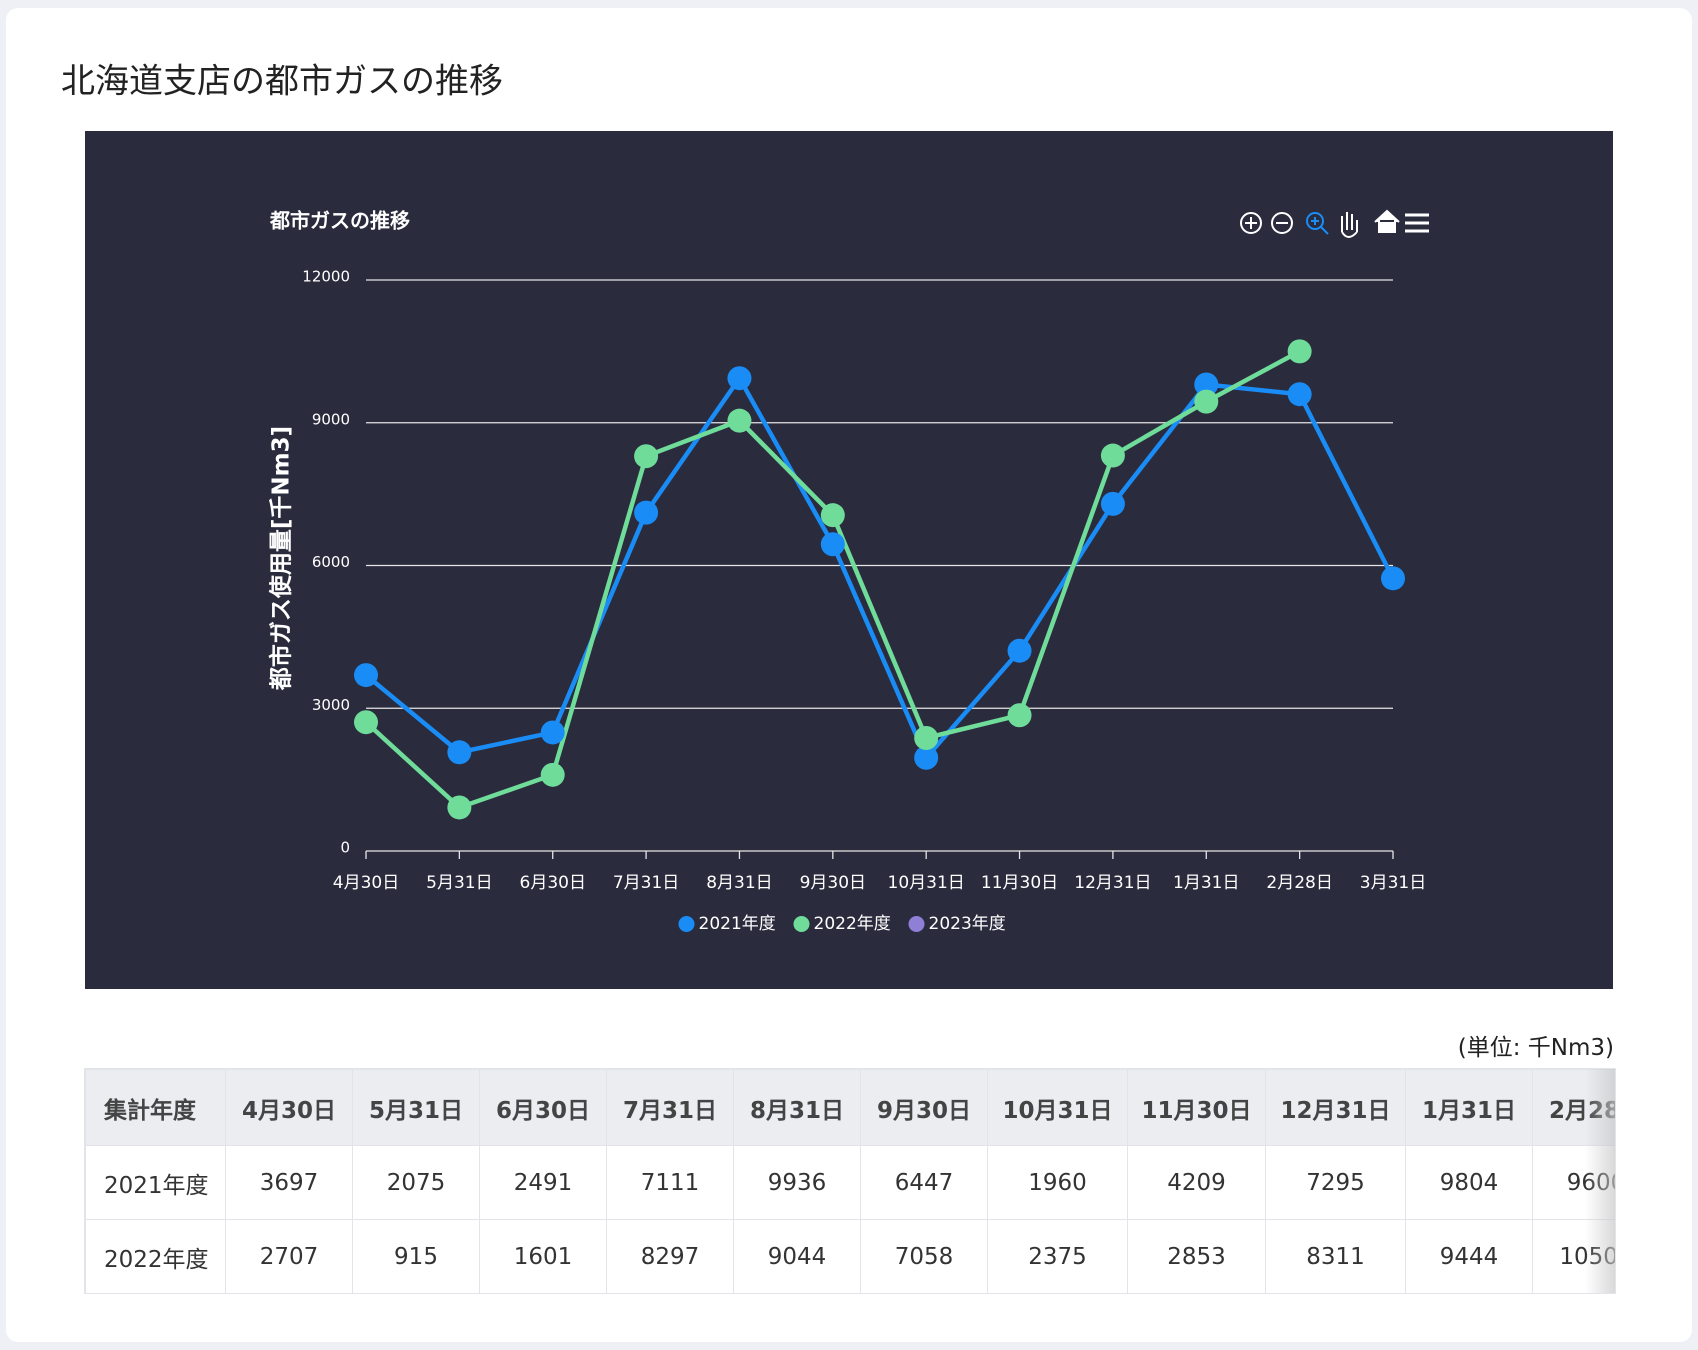 The height and width of the screenshot is (1350, 1698). What do you see at coordinates (331, 705) in the screenshot?
I see `y-tick-label: 3000` at bounding box center [331, 705].